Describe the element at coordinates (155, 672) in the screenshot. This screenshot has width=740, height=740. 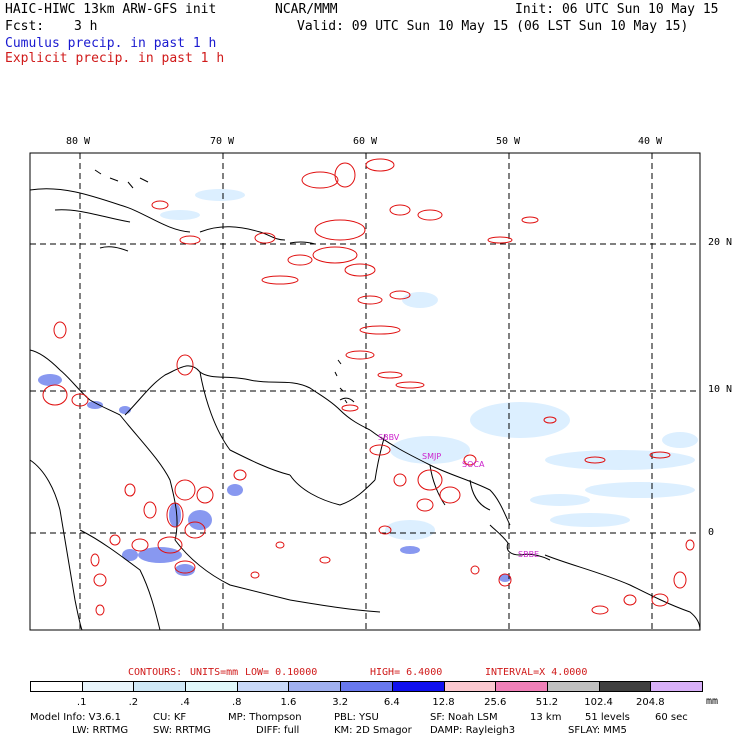
I see `contours-label: CONTOURS:` at that location.